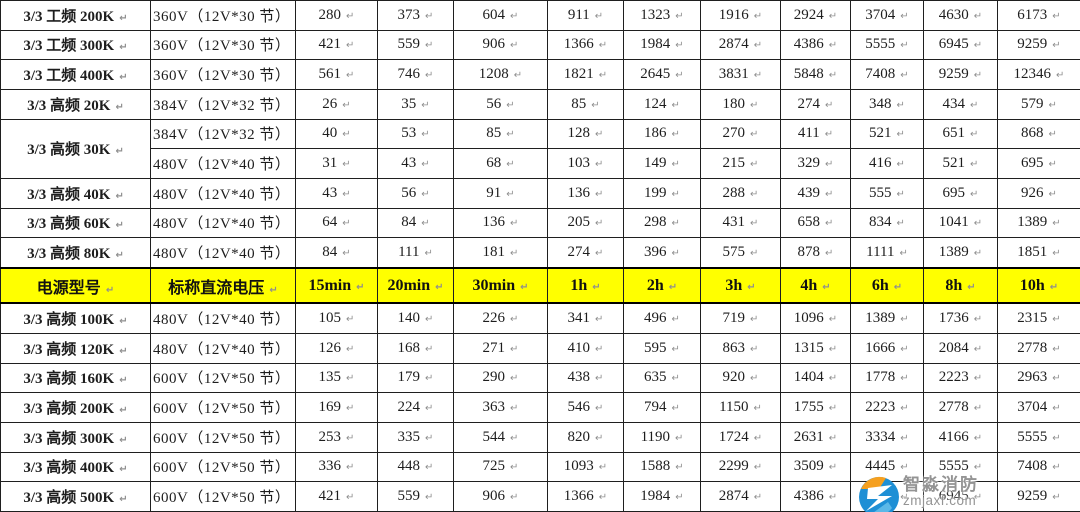 The height and width of the screenshot is (512, 1080). I want to click on value-cell-text: 431, so click(734, 222).